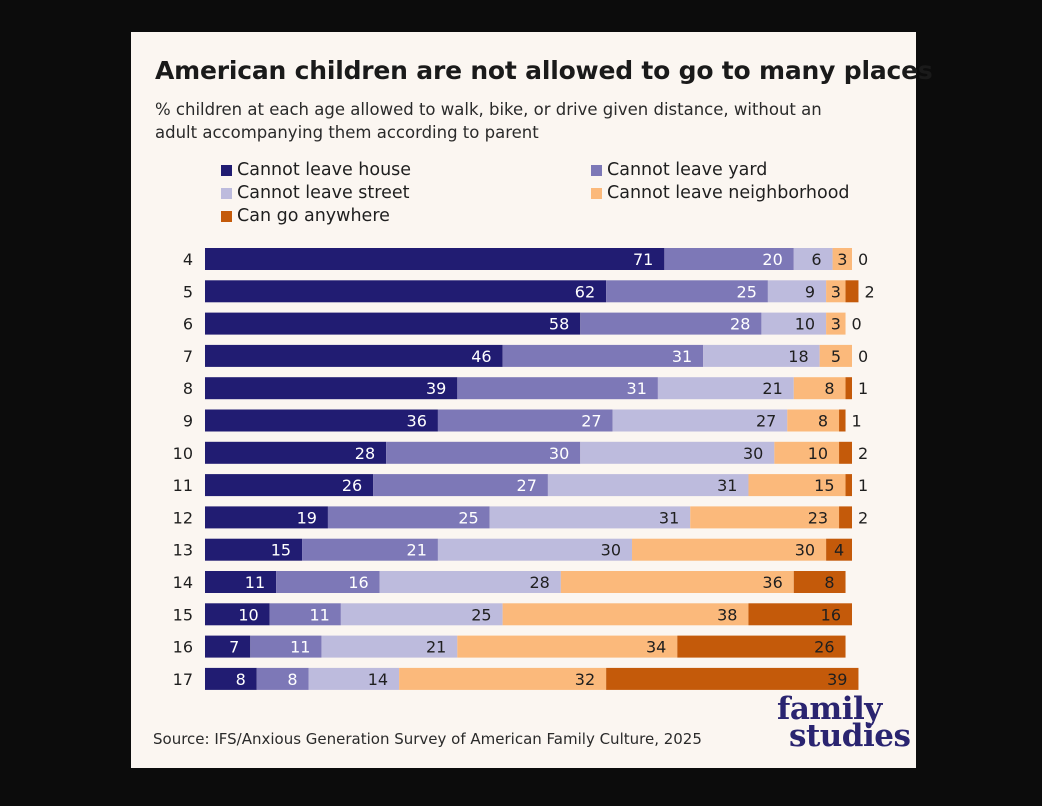 This screenshot has height=806, width=1042. I want to click on data-label-age-8-series-4: 1, so click(863, 388).